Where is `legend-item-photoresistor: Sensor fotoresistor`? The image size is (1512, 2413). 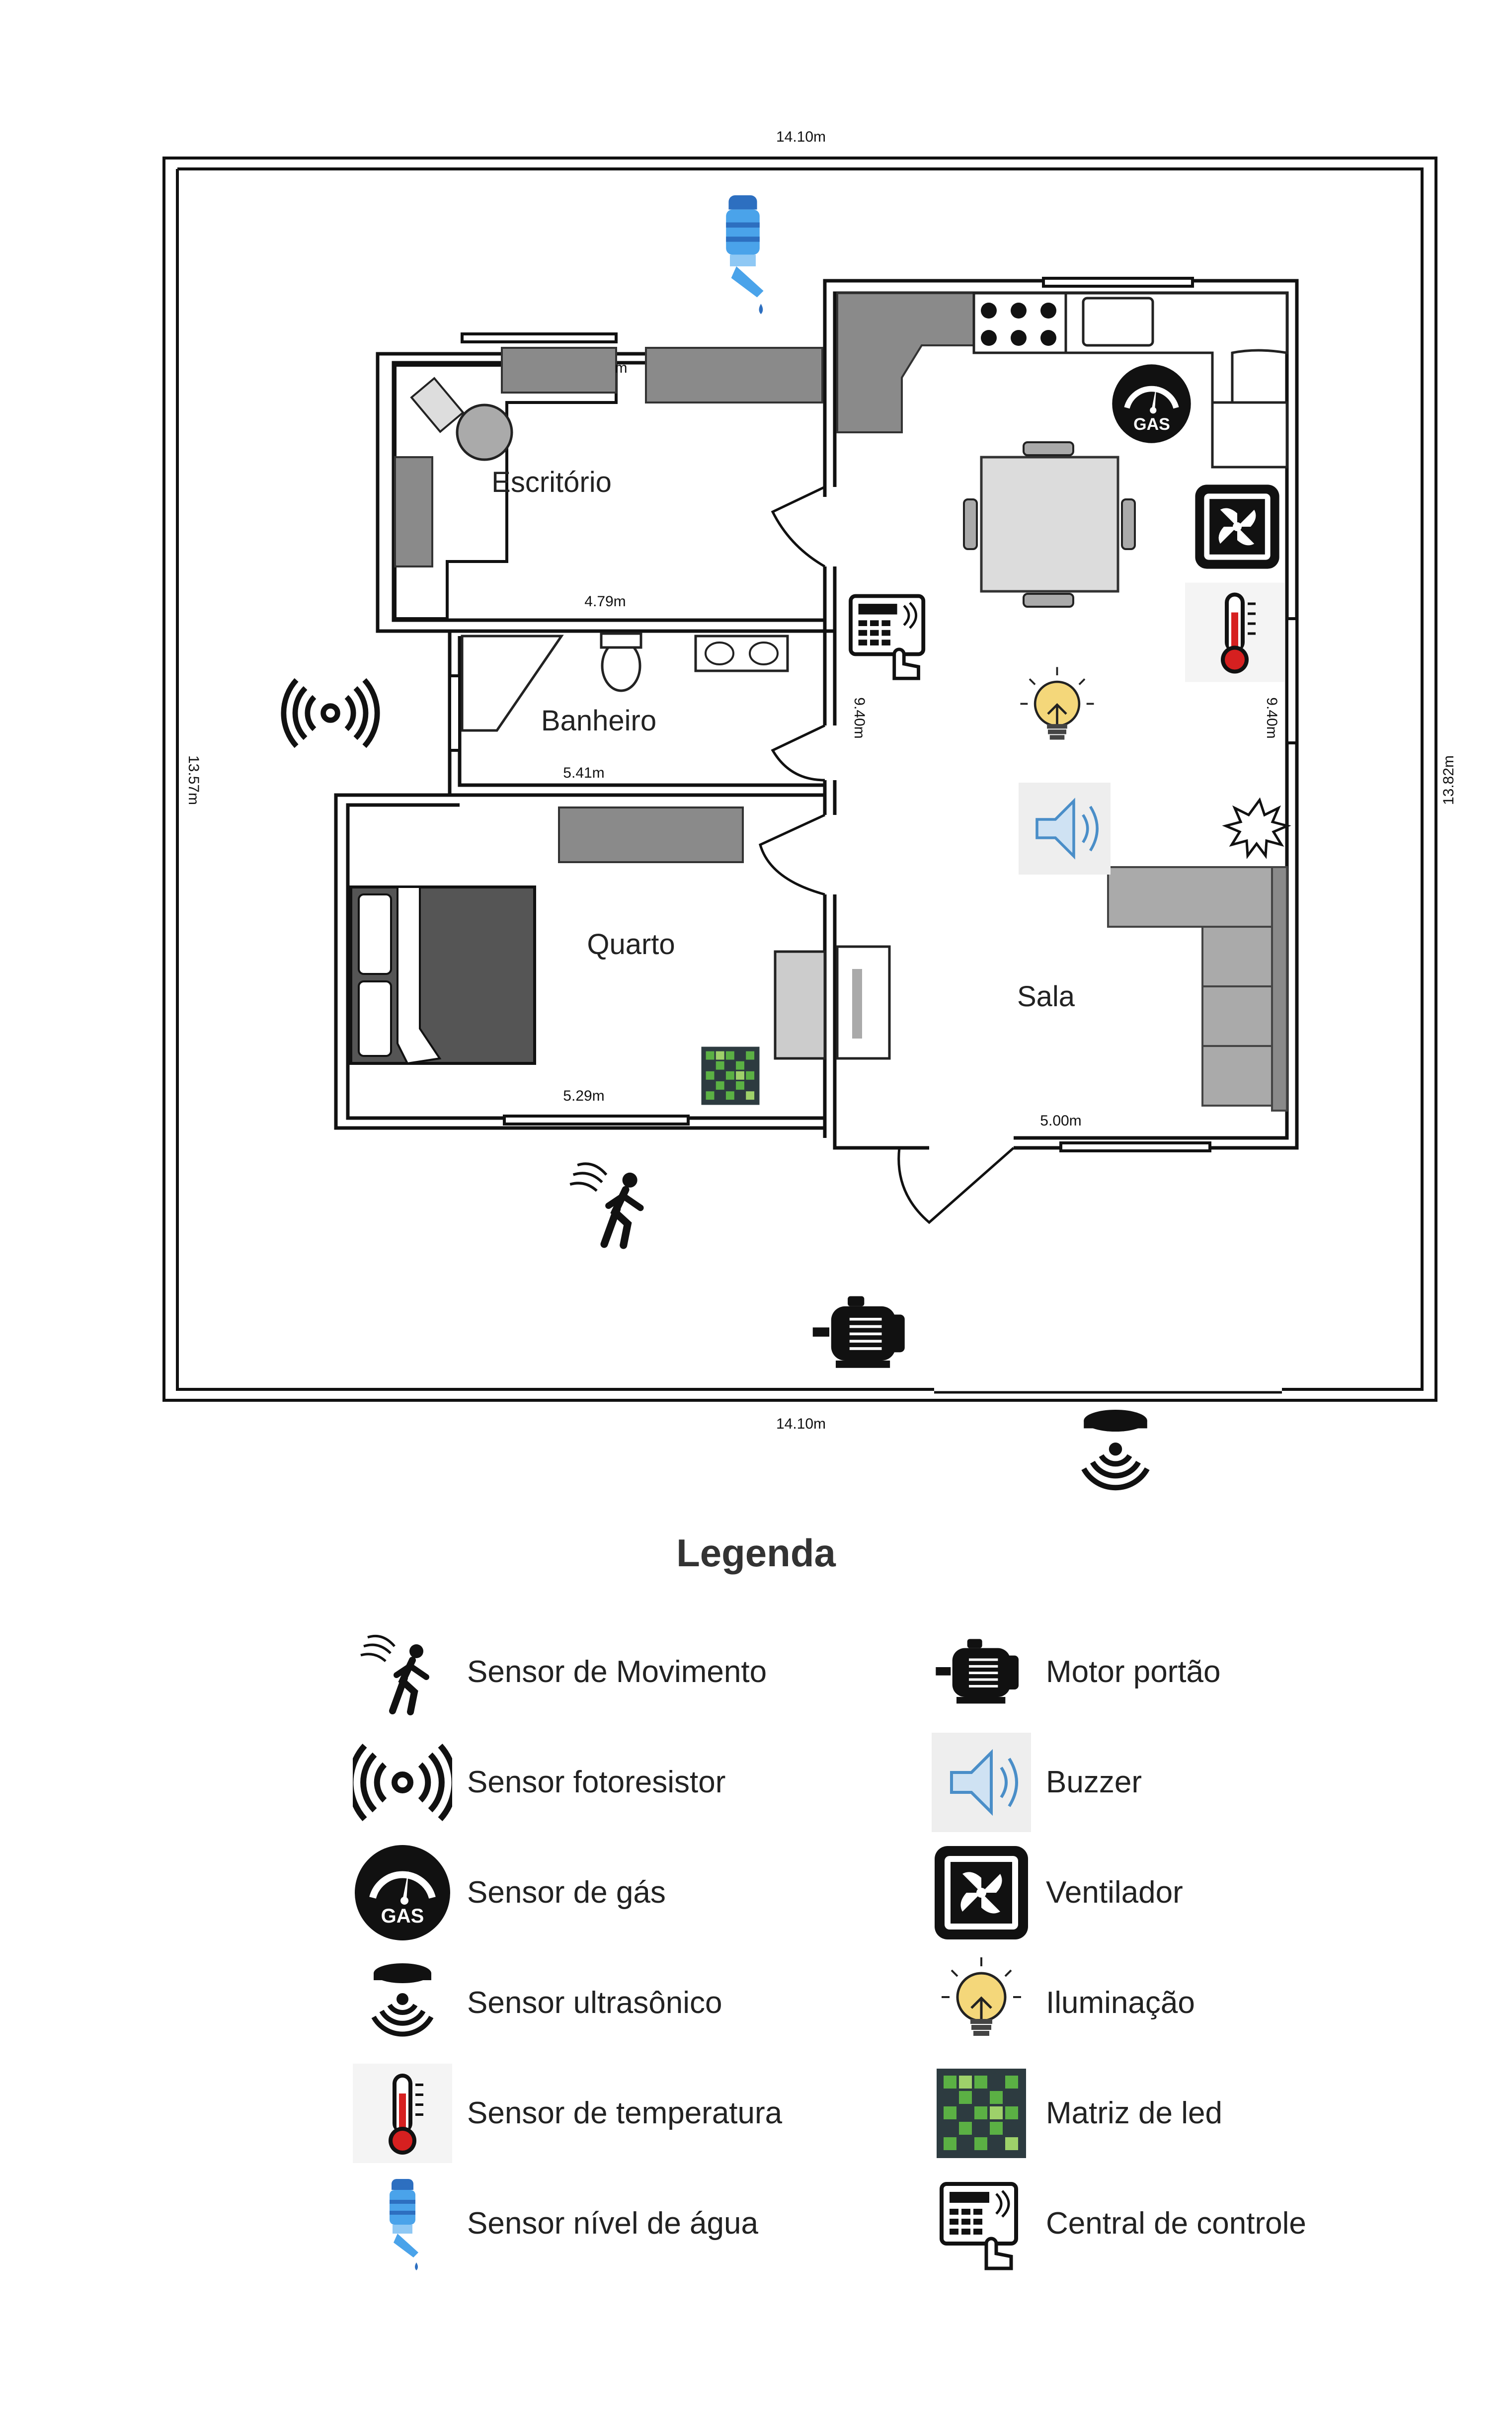
legend-item-photoresistor: Sensor fotoresistor is located at coordinates (626, 1783).